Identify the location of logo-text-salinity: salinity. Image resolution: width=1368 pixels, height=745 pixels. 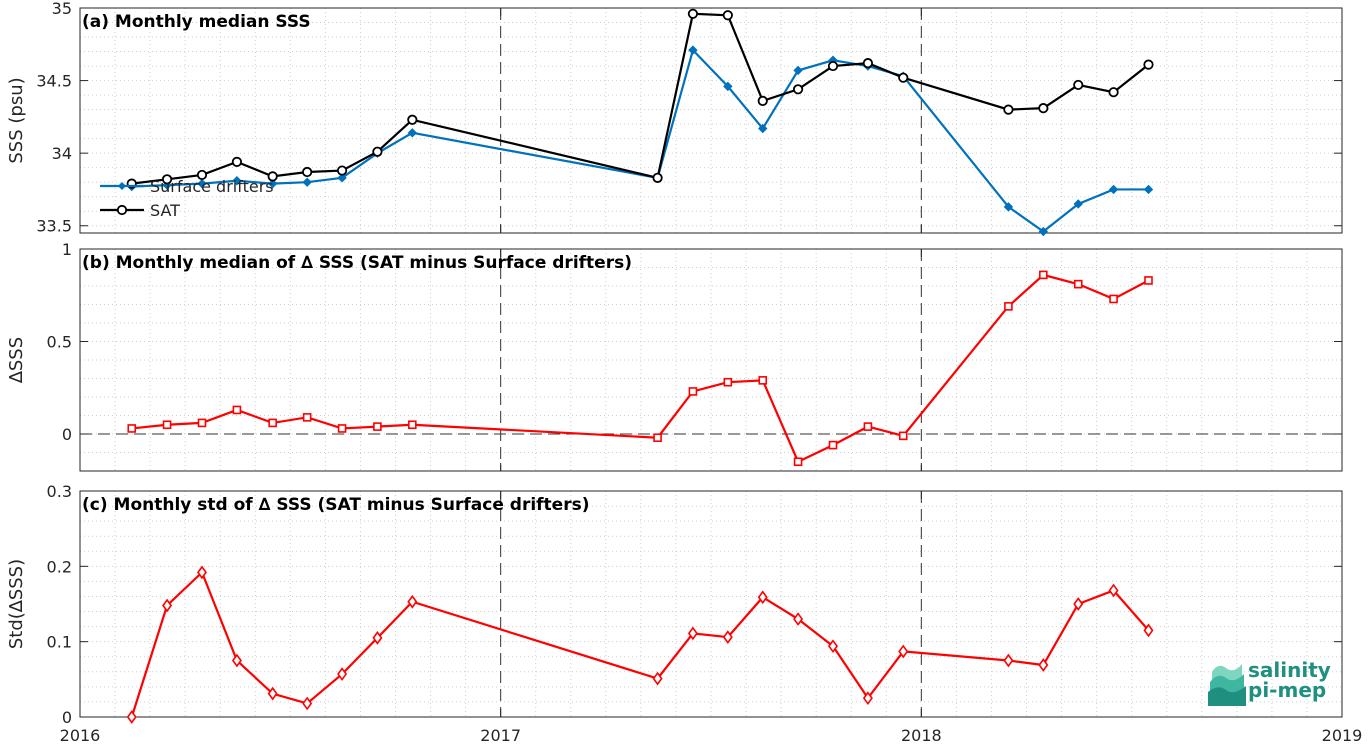
(1289, 670).